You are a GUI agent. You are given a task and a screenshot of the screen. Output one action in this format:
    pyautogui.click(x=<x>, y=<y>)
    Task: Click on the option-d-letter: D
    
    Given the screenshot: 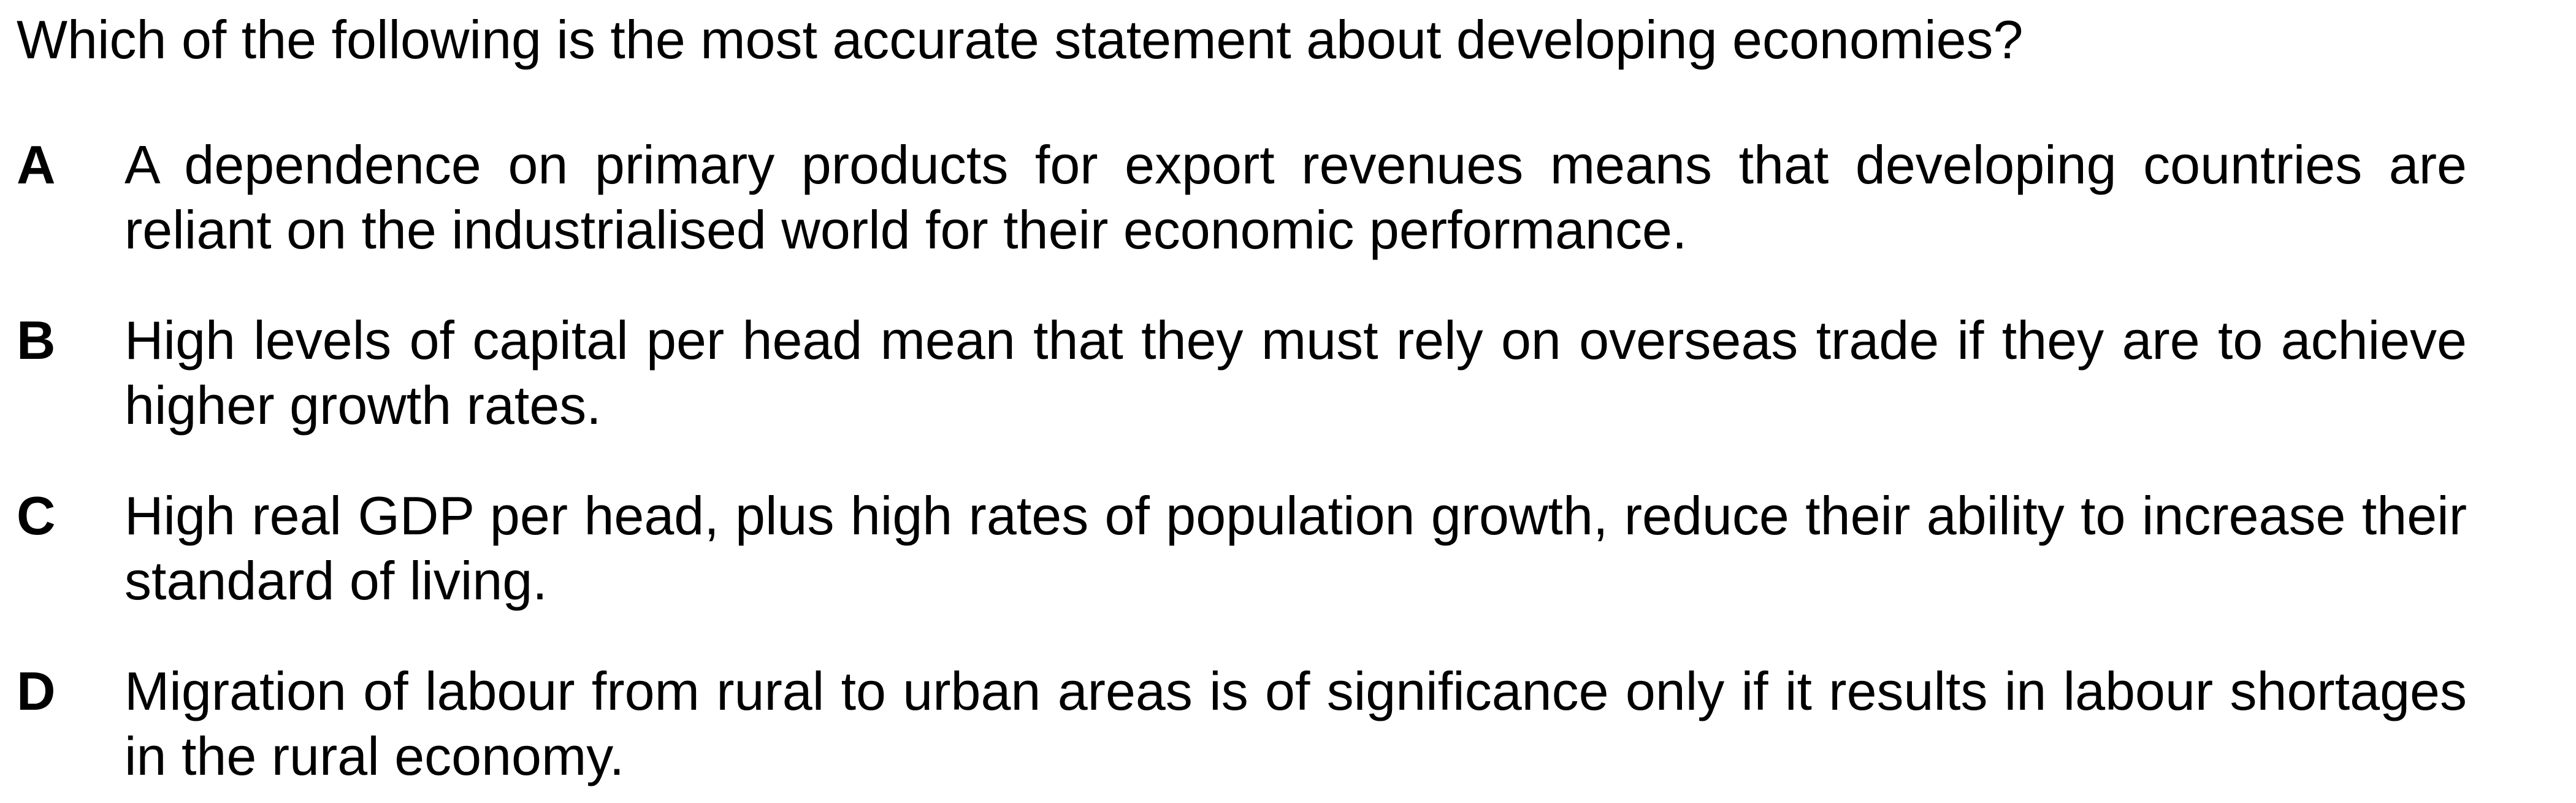 What is the action you would take?
    pyautogui.click(x=36, y=691)
    